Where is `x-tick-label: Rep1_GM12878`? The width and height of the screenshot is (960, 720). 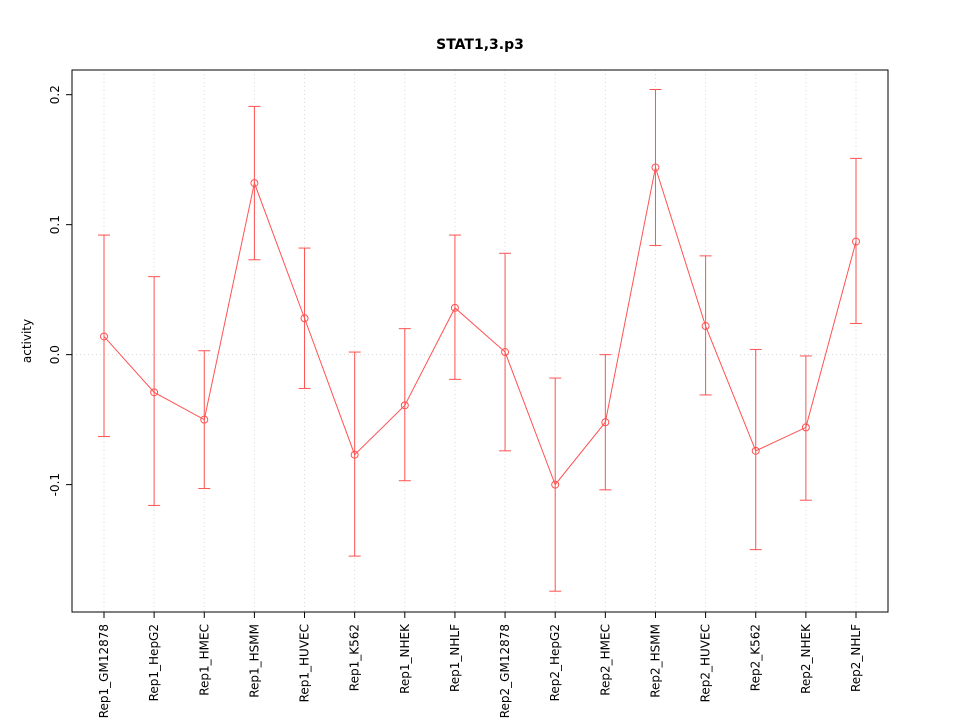
x-tick-label: Rep1_GM12878 is located at coordinates (104, 671).